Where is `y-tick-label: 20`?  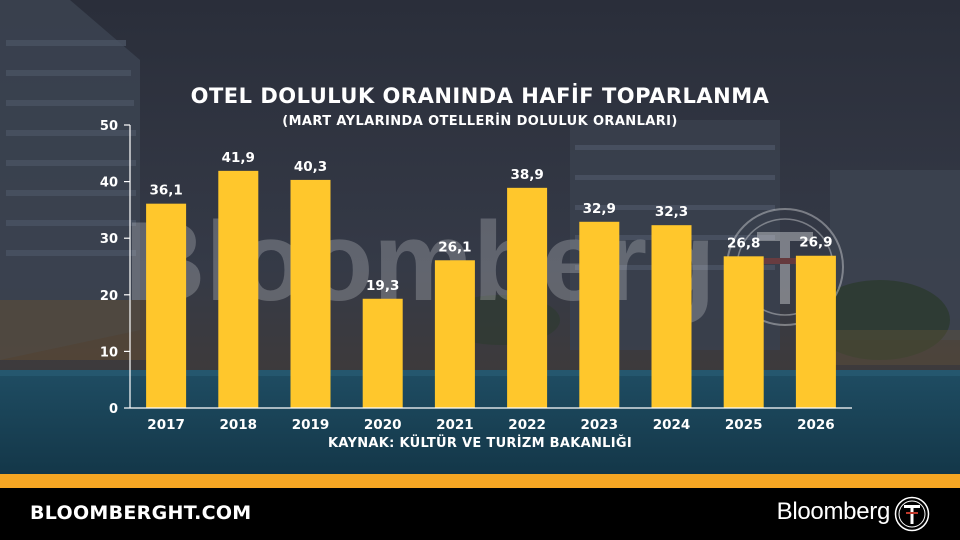 y-tick-label: 20 is located at coordinates (109, 296).